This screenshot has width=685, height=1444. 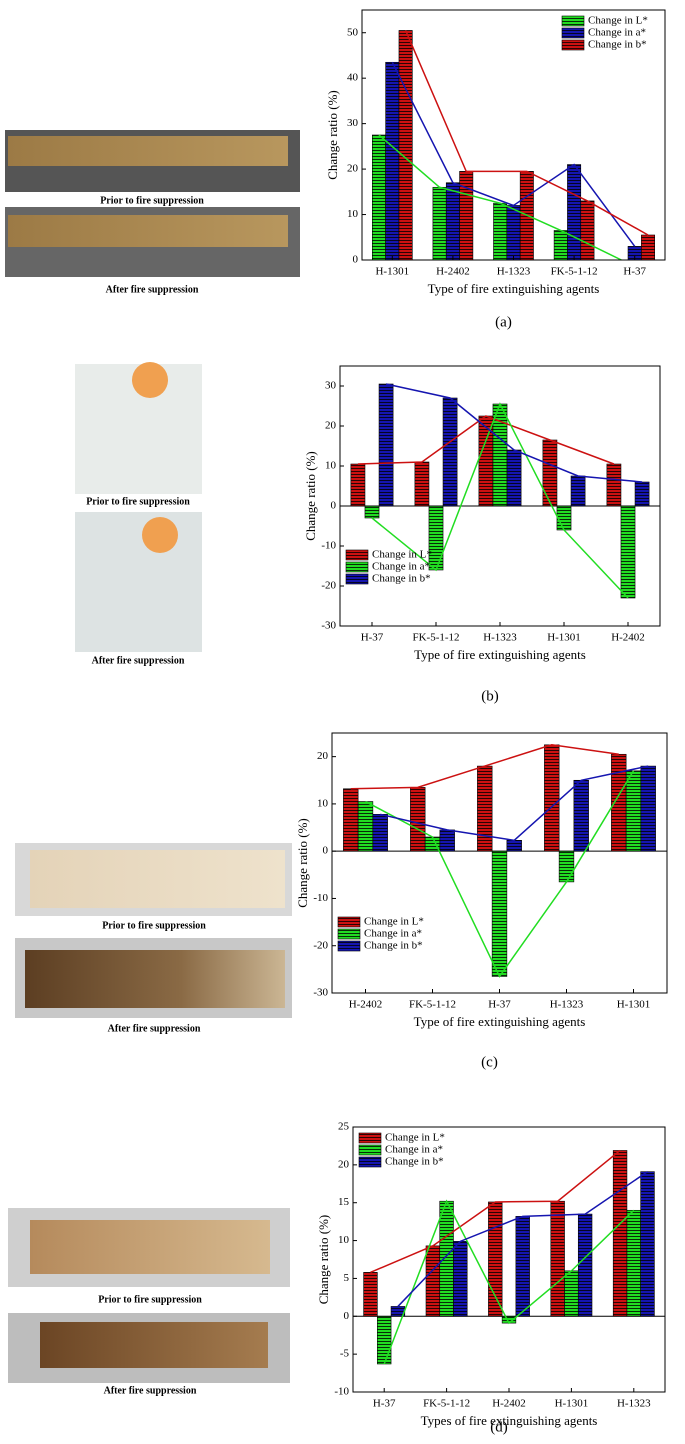 What do you see at coordinates (499, 1427) in the screenshot?
I see `panel-label: (d)` at bounding box center [499, 1427].